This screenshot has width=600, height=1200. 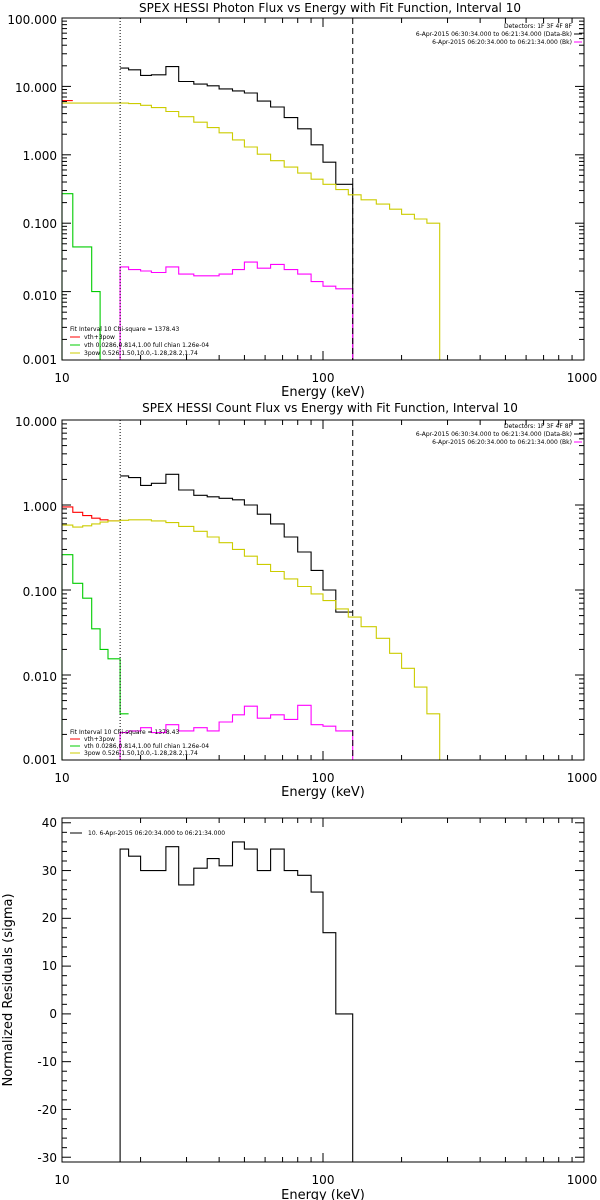 I want to click on count-flux-y-tick-labels: 0.001 0.010 0.100 1.000 10.000, so click(x=36, y=591).